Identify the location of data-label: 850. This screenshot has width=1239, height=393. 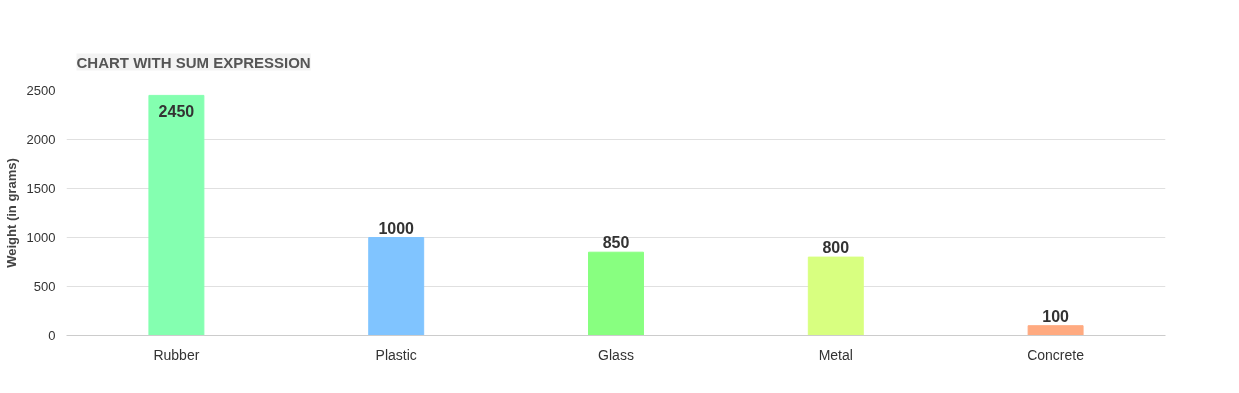
(616, 243).